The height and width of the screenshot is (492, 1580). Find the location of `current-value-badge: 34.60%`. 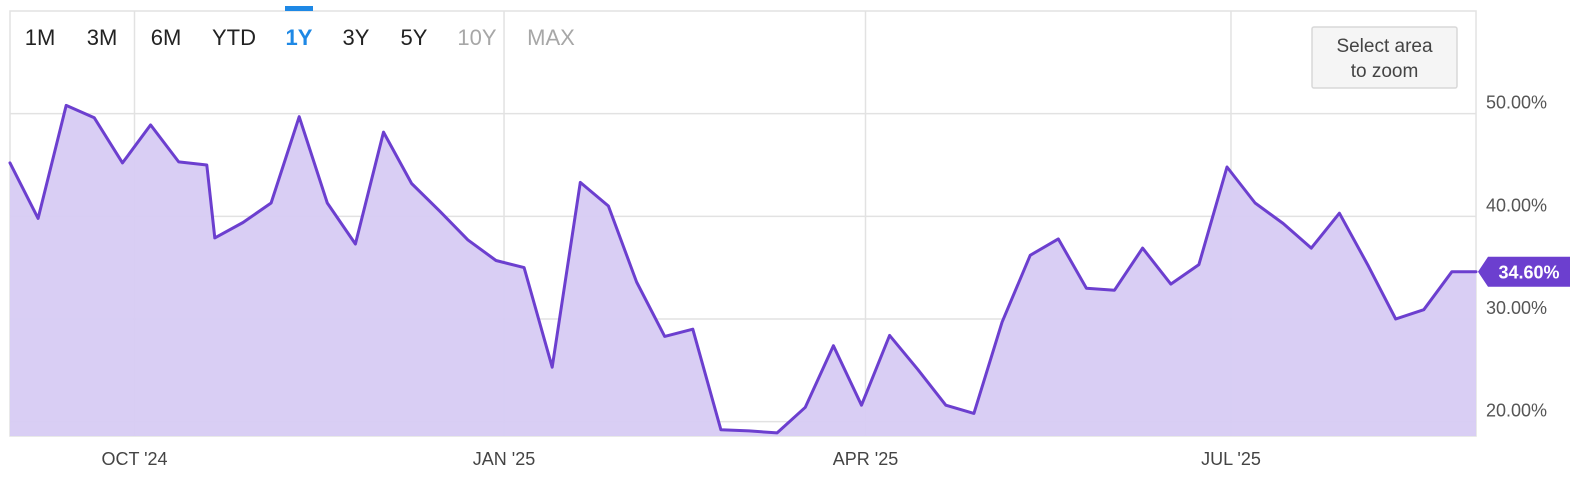

current-value-badge: 34.60% is located at coordinates (1524, 271).